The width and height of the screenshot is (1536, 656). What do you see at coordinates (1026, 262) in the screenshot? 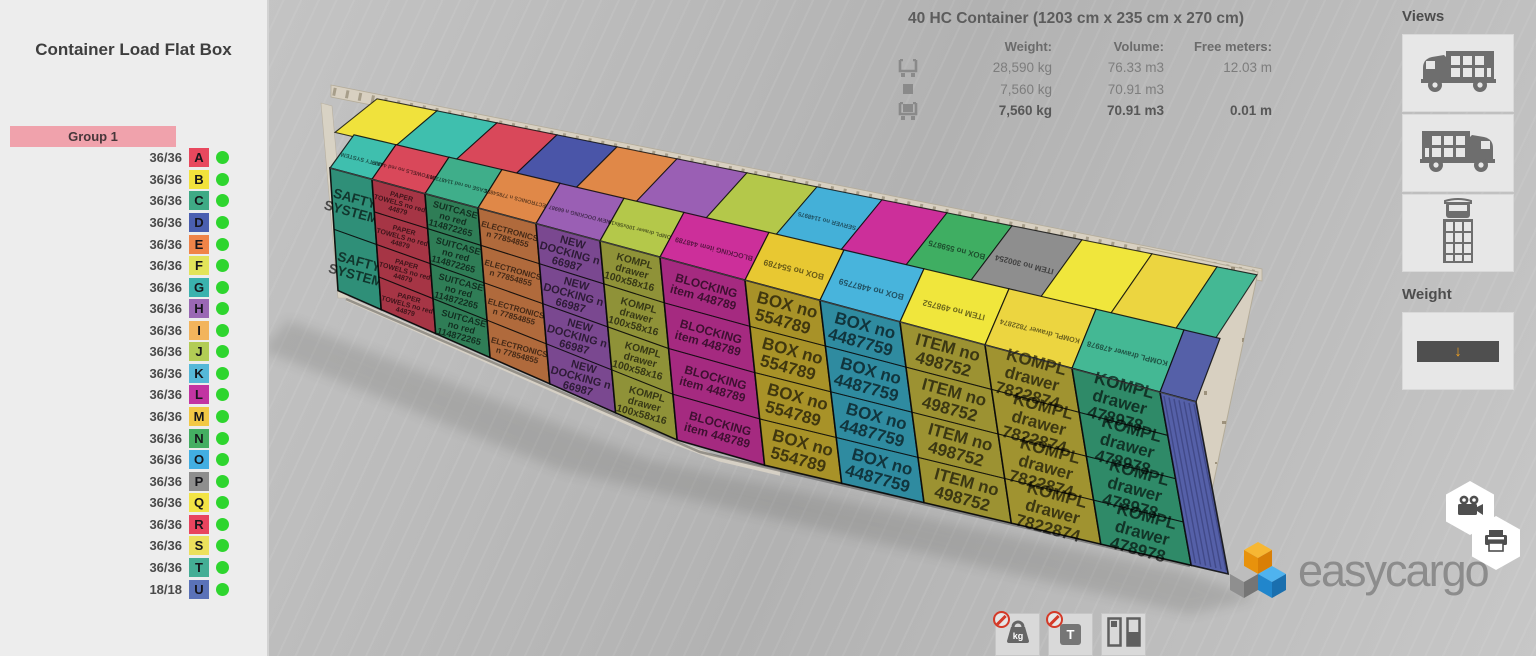
I see `cargo-top-box: ITEM no 300254` at bounding box center [1026, 262].